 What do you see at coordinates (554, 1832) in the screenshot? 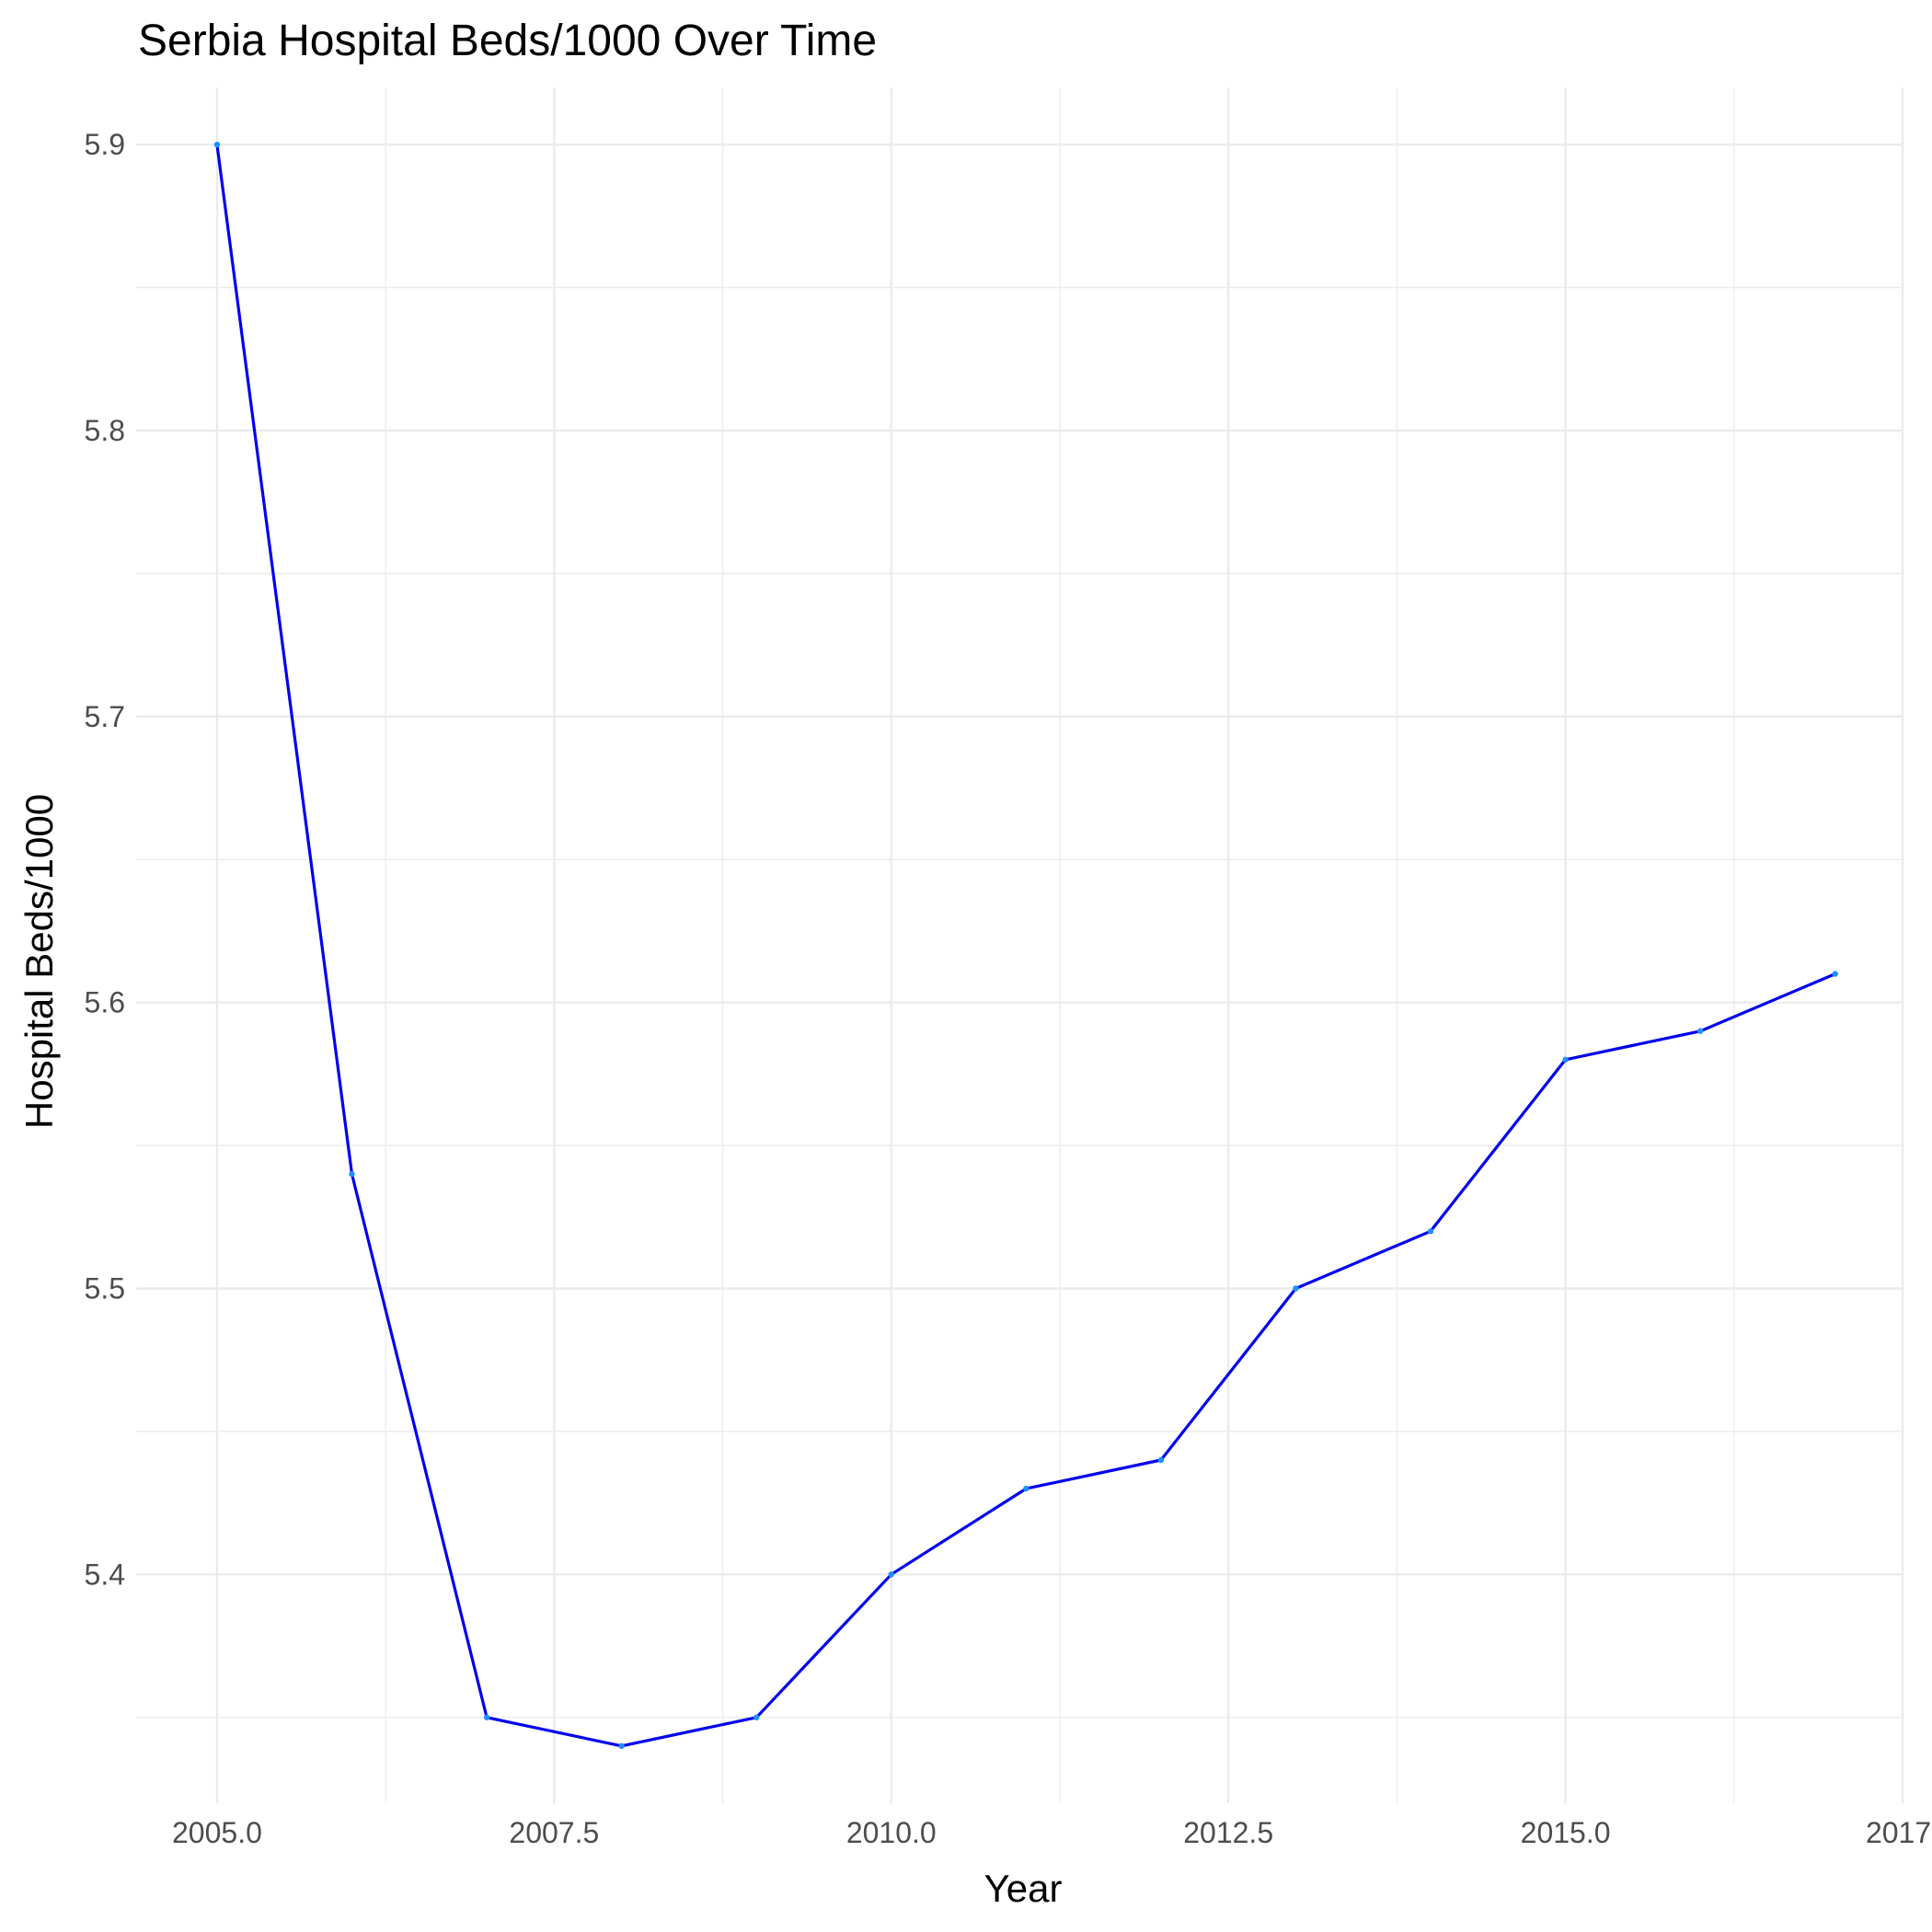
I see `x-tick-label: 2007.5` at bounding box center [554, 1832].